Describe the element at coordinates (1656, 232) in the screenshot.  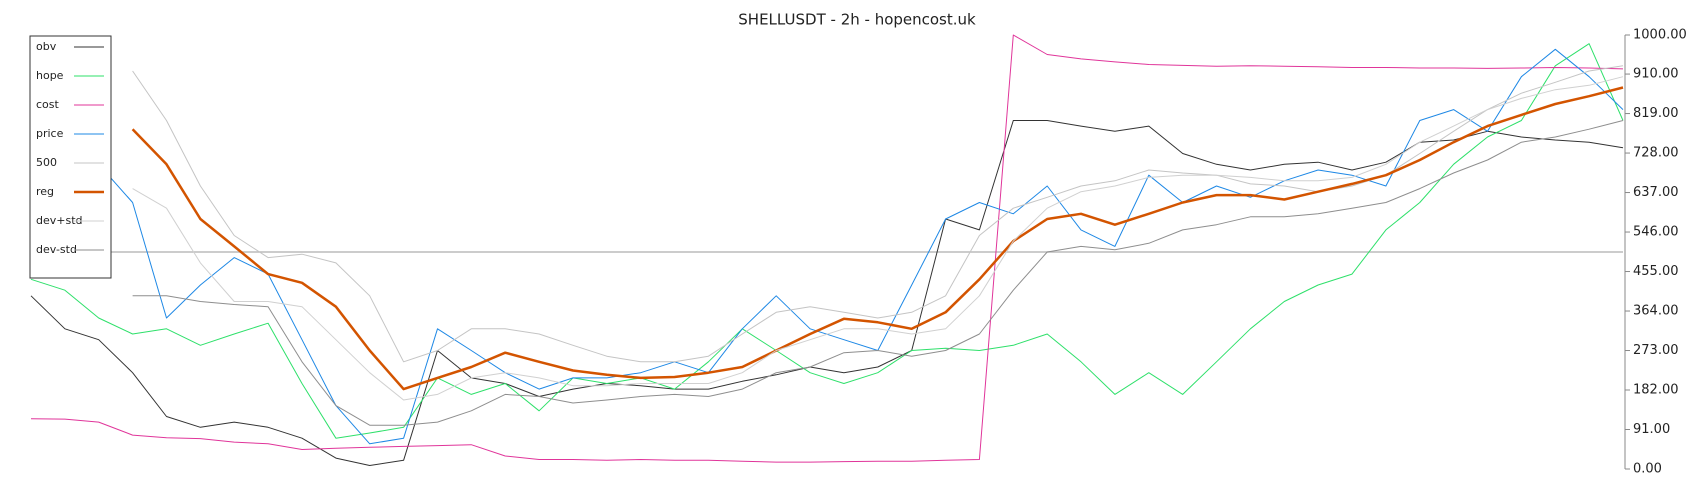
I see `y-tick-label: 546.00` at that location.